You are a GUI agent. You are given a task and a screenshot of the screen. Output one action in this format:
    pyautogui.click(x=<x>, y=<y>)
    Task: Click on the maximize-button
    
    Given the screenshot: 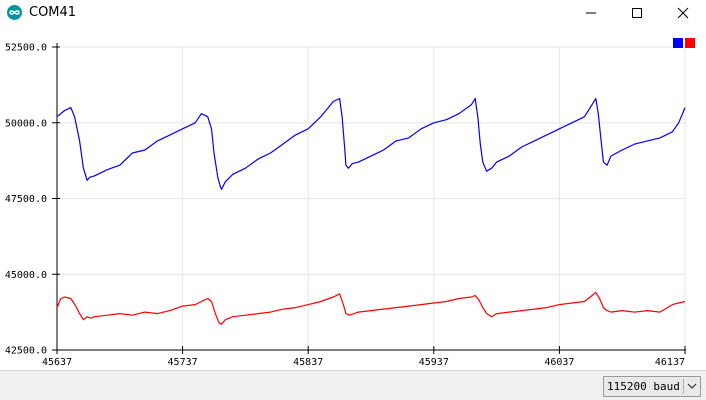 What is the action you would take?
    pyautogui.click(x=637, y=13)
    